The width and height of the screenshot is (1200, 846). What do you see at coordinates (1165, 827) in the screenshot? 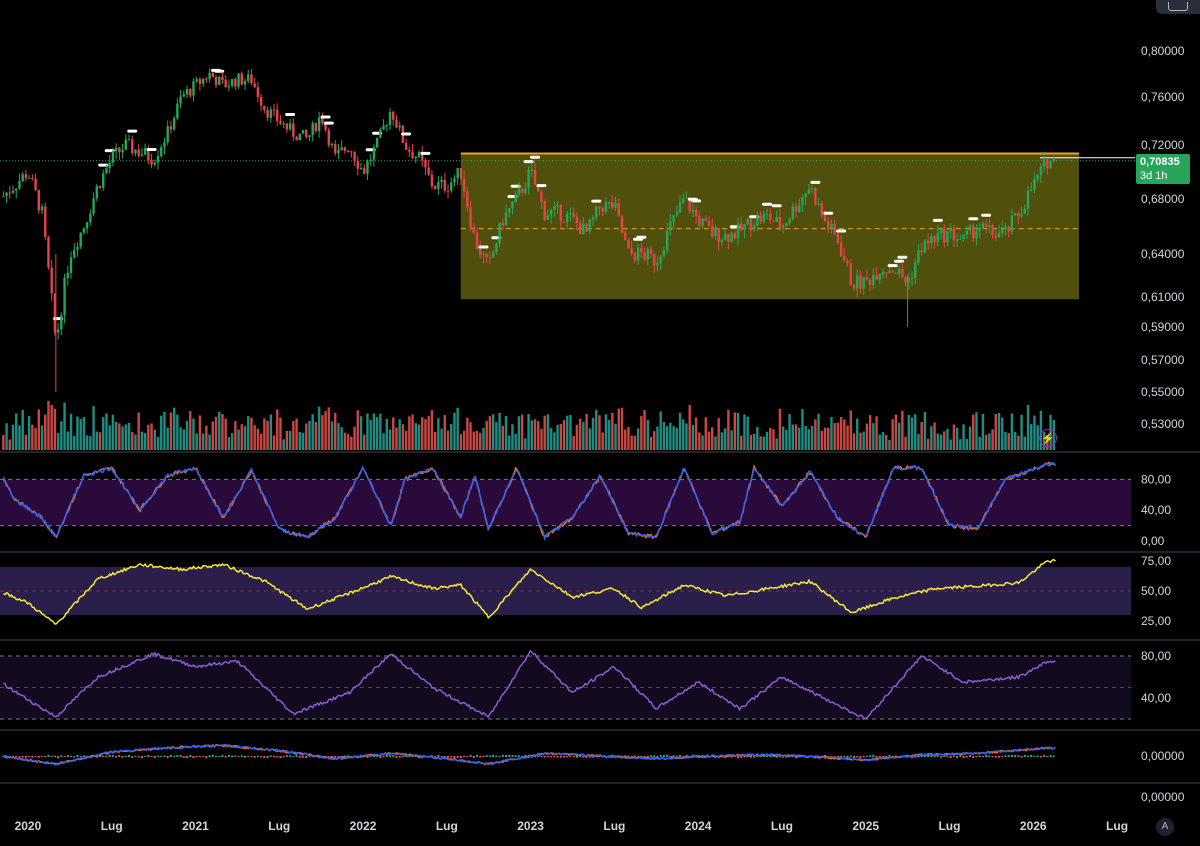
I see `auto-scale-icon: A` at bounding box center [1165, 827].